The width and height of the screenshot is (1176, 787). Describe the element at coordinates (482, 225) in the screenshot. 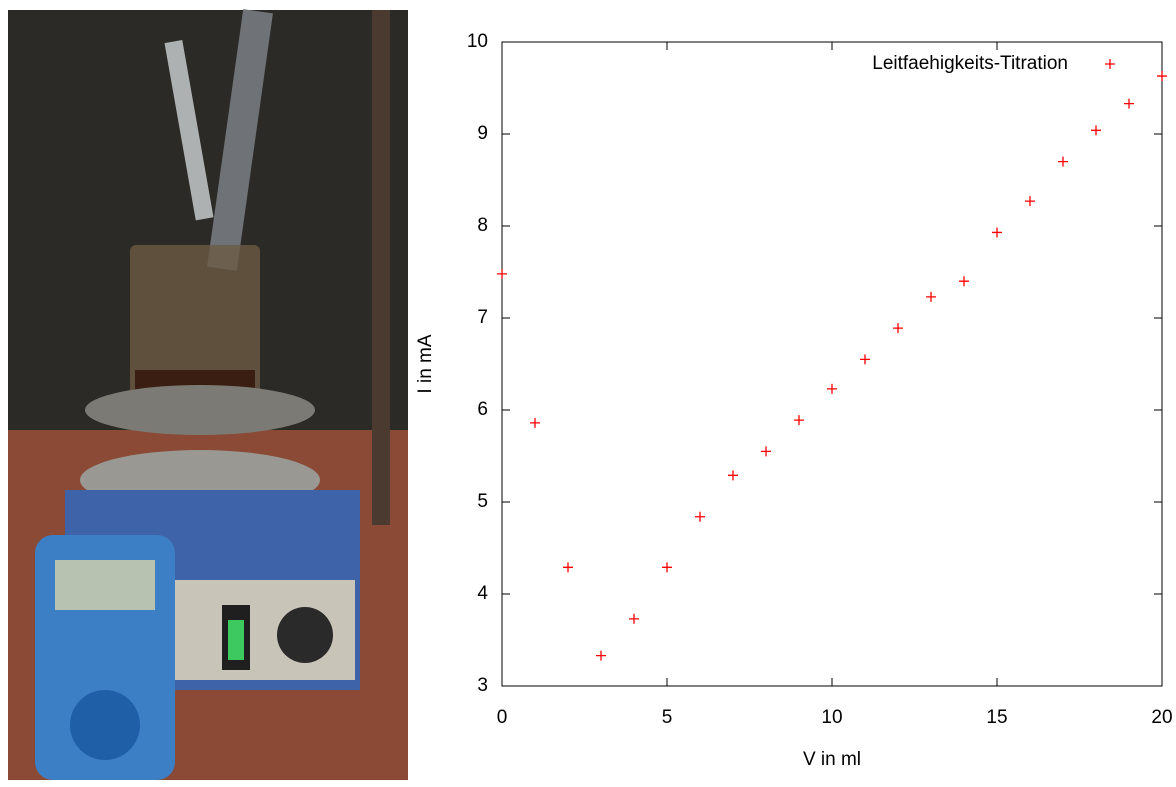

I see `y-tick-label: 8` at that location.